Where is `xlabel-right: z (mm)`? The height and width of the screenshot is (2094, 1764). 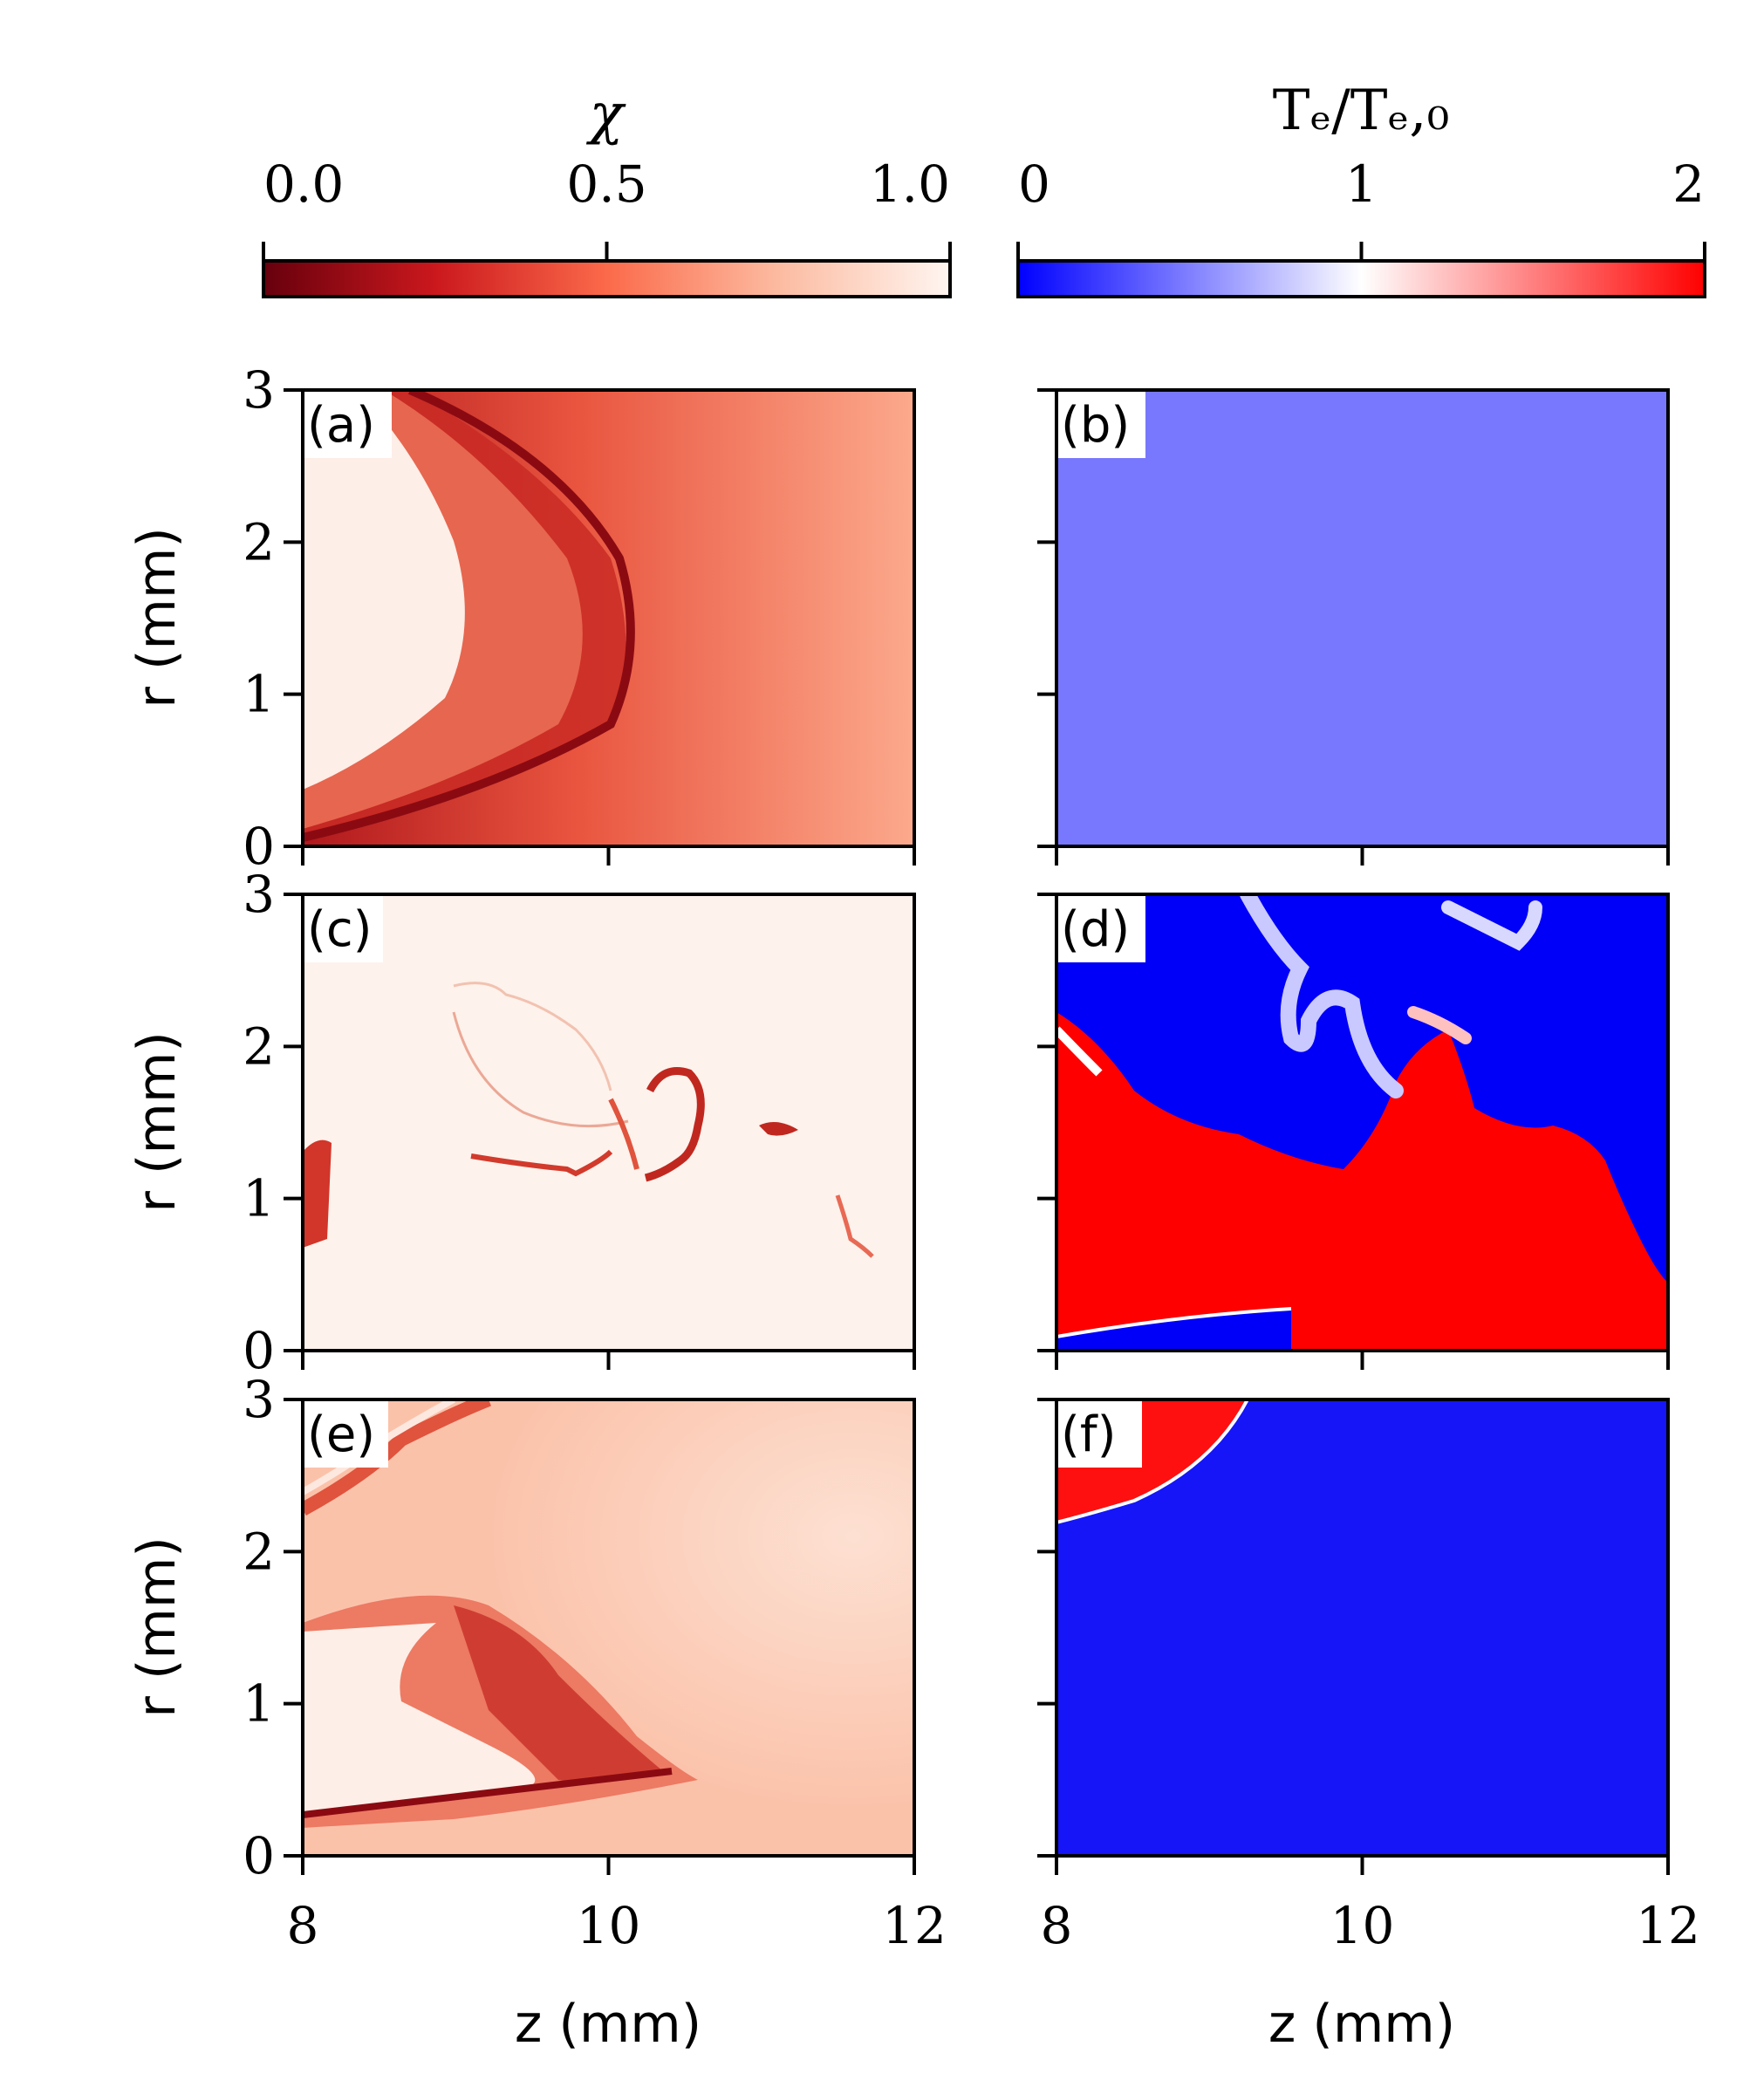 xlabel-right: z (mm) is located at coordinates (1362, 2024).